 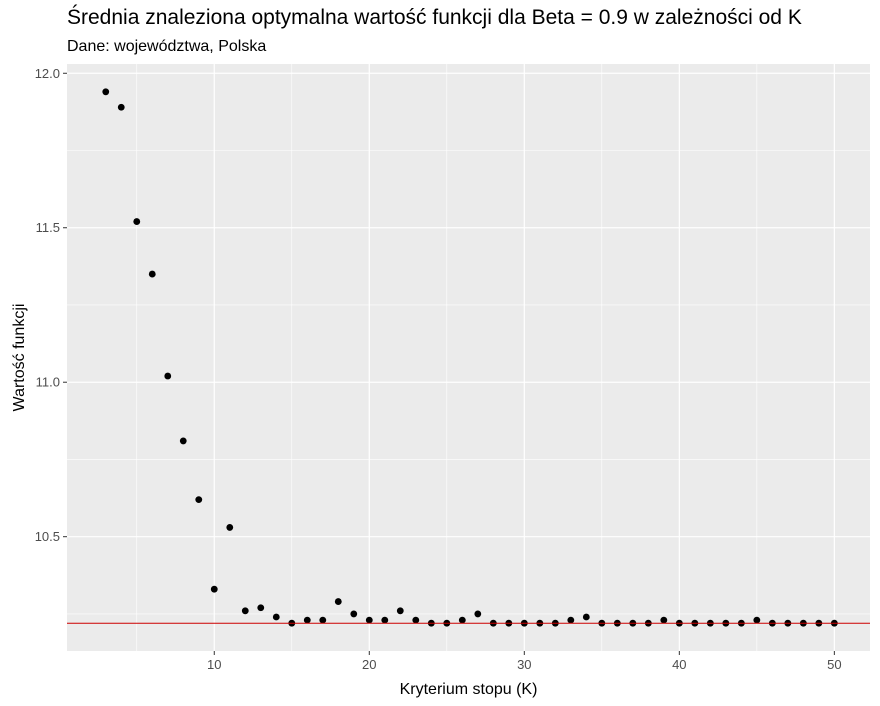 What do you see at coordinates (679, 664) in the screenshot?
I see `x-tick-label: 40` at bounding box center [679, 664].